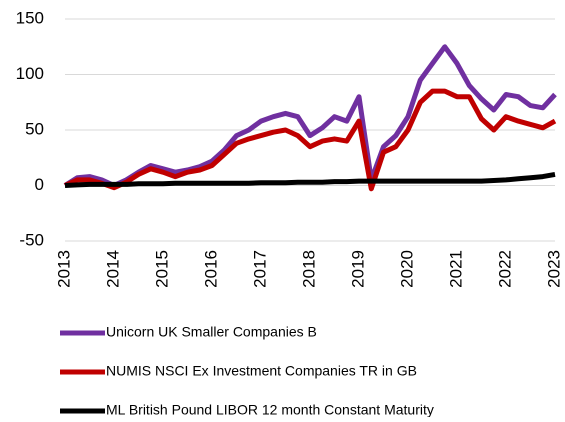 The height and width of the screenshot is (422, 565). Describe the element at coordinates (211, 332) in the screenshot. I see `legend-label: Unicorn UK Smaller Companies B` at that location.